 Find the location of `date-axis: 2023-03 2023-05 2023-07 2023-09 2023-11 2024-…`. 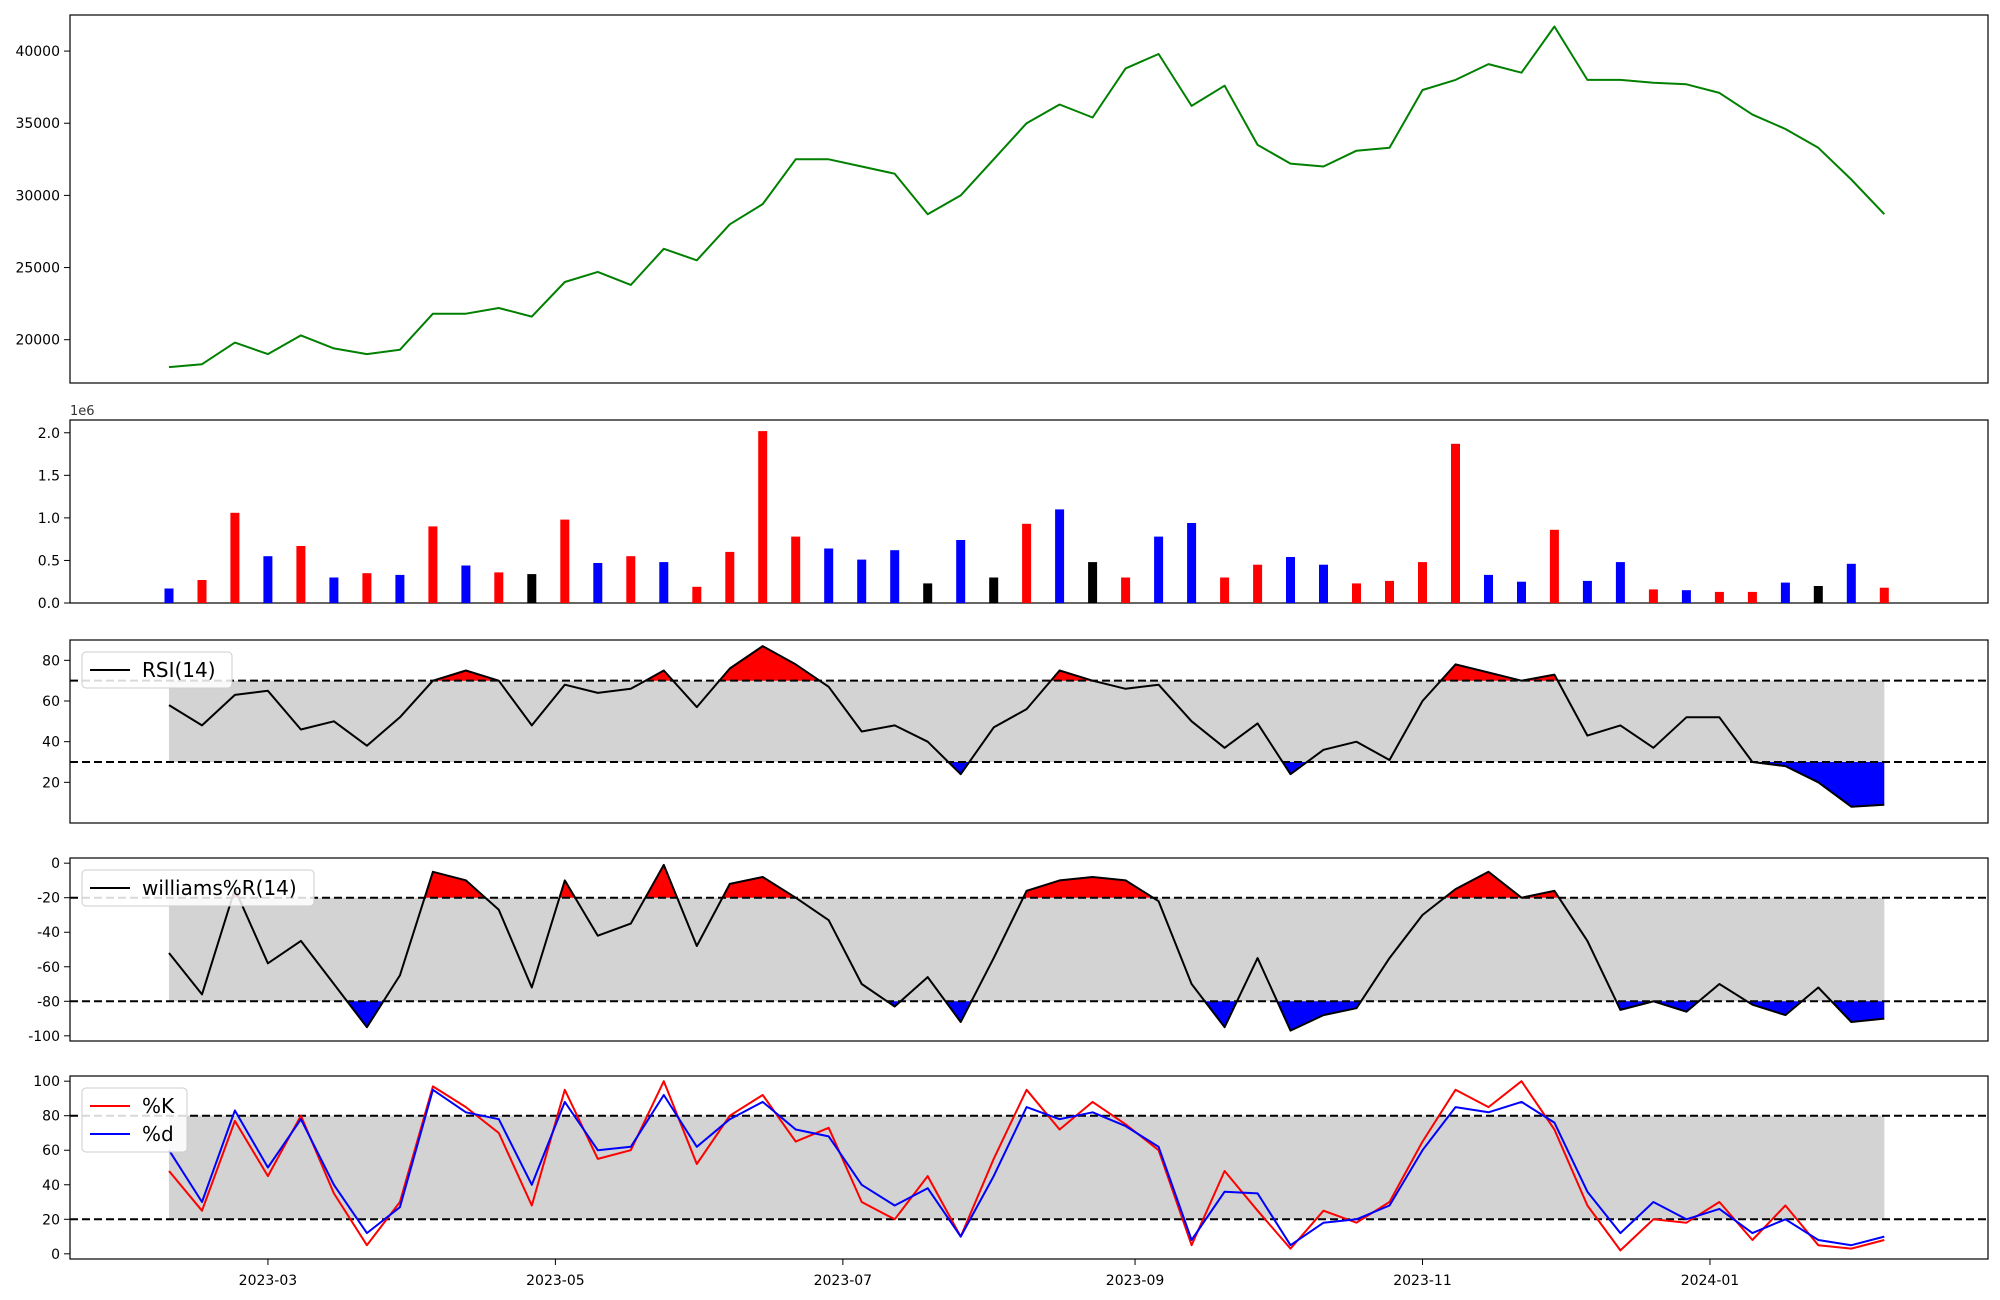

date-axis: 2023-03 2023-05 2023-07 2023-09 2023-11 2024-… is located at coordinates (989, 1274).